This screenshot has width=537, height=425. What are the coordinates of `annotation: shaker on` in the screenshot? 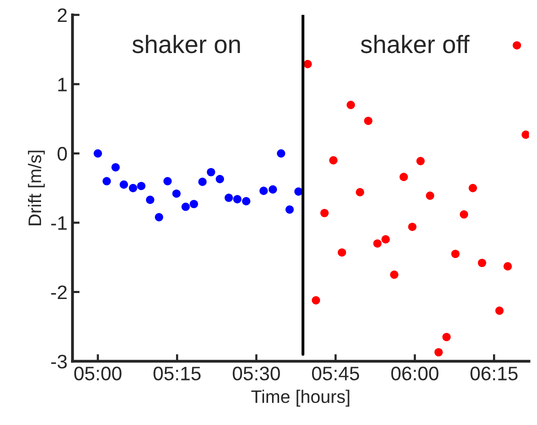 It's located at (186, 44).